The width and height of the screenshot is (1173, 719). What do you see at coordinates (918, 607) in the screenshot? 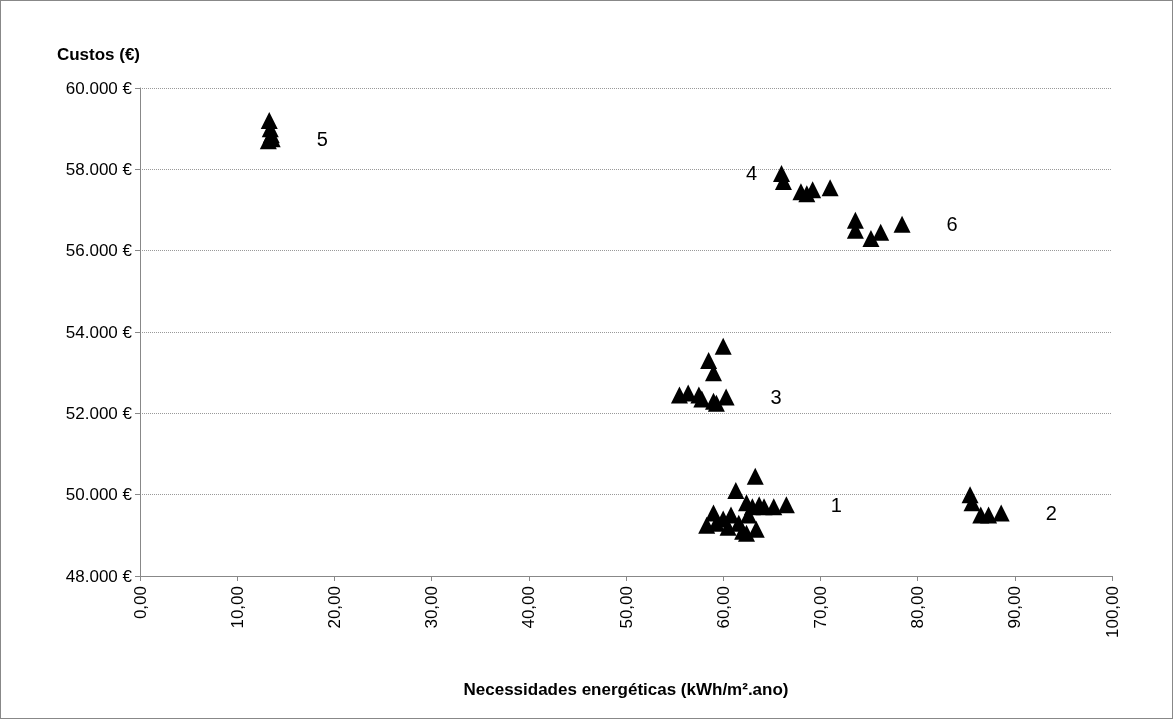
I see `x-tick-label: 80,00` at bounding box center [918, 607].